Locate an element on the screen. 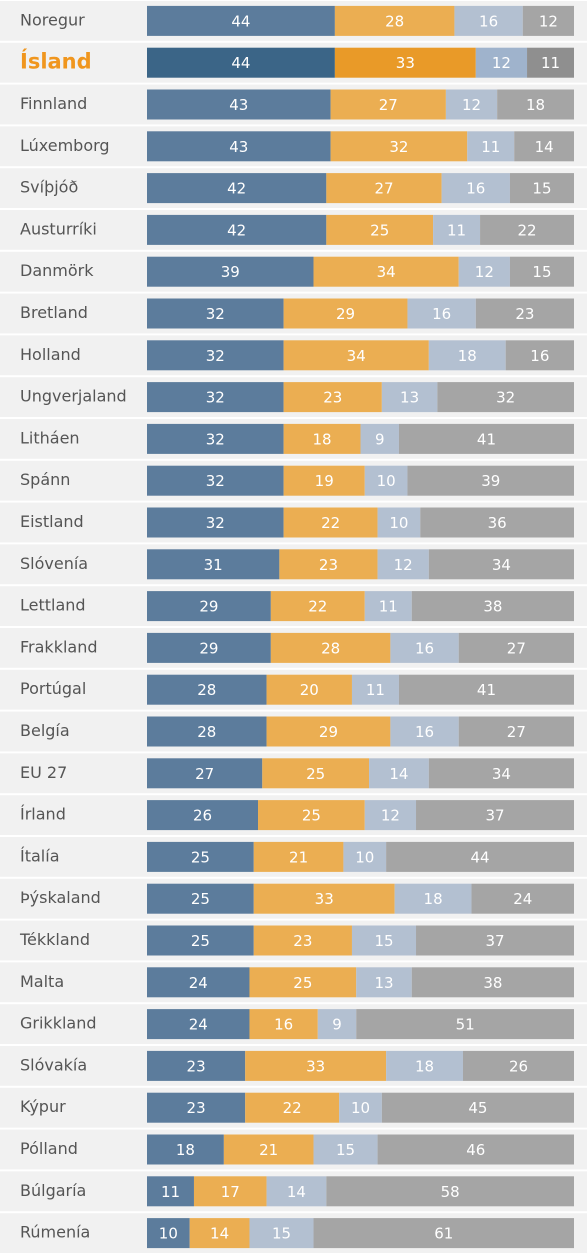 This screenshot has height=1254, width=587. value-label: 37 is located at coordinates (494, 816).